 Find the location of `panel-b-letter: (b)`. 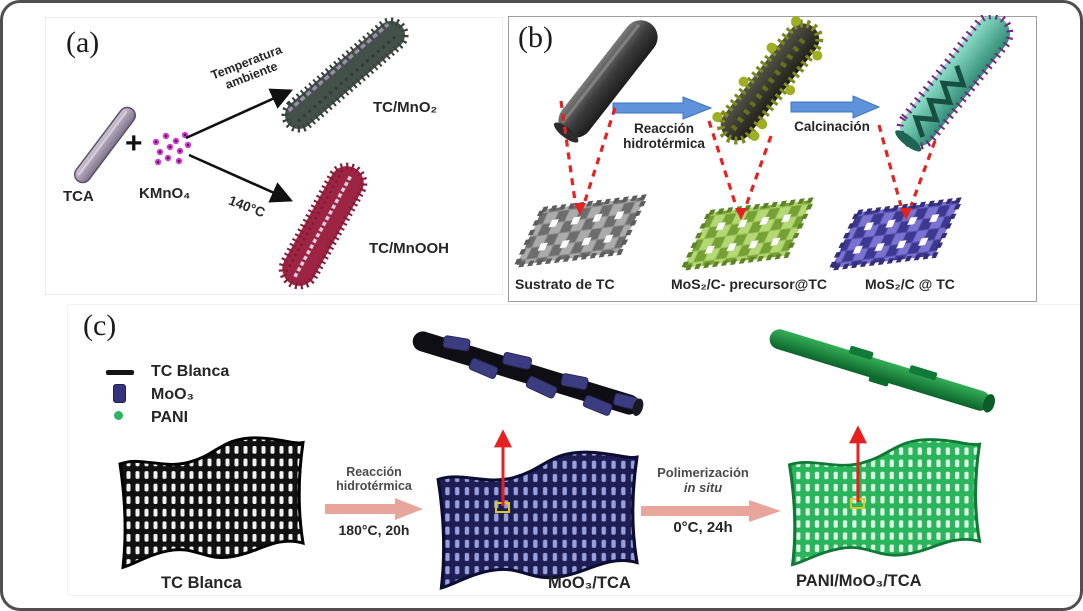

panel-b-letter: (b) is located at coordinates (535, 37).